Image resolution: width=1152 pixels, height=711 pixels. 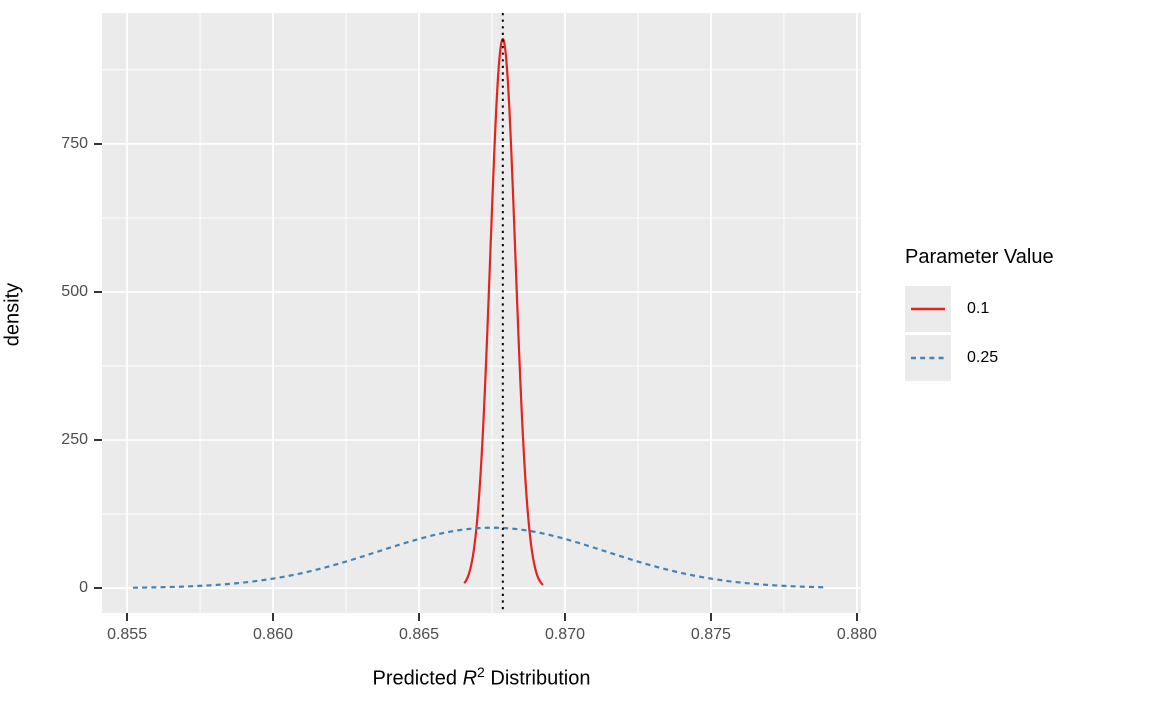 What do you see at coordinates (537, 678) in the screenshot?
I see `x-axis-title-suffix: Distribution` at bounding box center [537, 678].